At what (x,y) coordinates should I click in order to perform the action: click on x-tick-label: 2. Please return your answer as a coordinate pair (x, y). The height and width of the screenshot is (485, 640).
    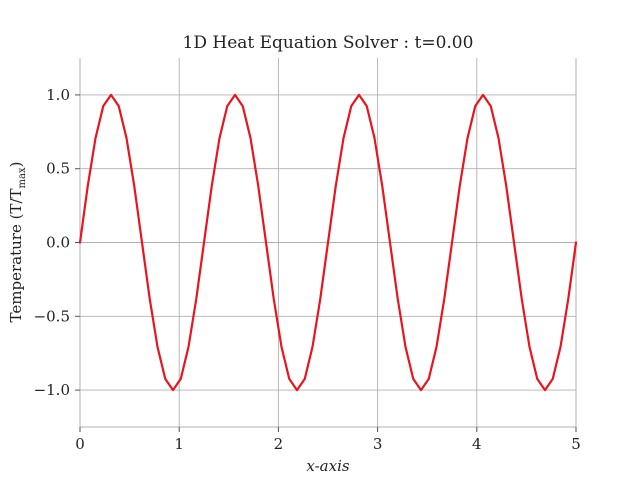
    Looking at the image, I should click on (279, 444).